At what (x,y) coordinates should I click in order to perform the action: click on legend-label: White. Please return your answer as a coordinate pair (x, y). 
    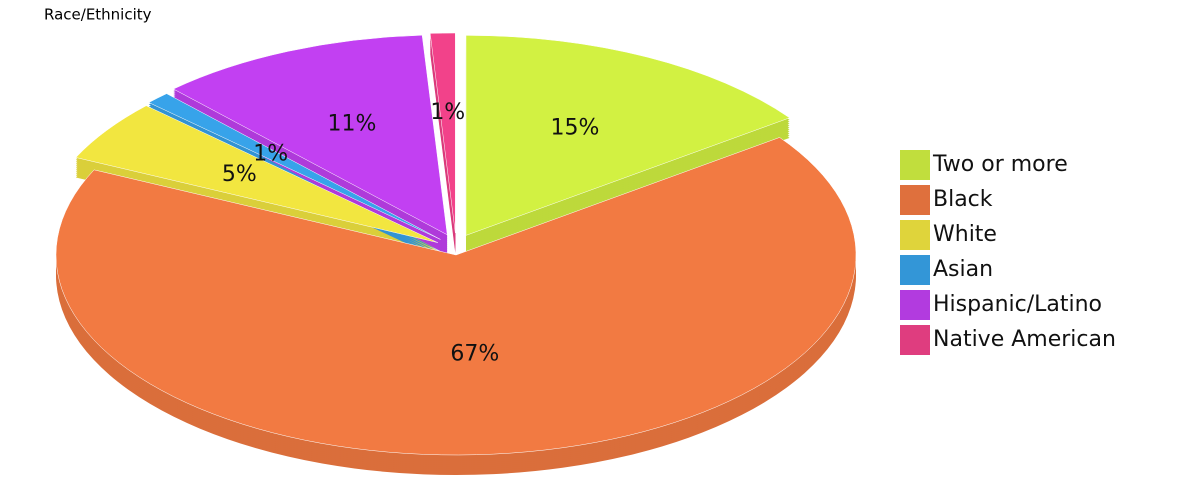
    Looking at the image, I should click on (965, 234).